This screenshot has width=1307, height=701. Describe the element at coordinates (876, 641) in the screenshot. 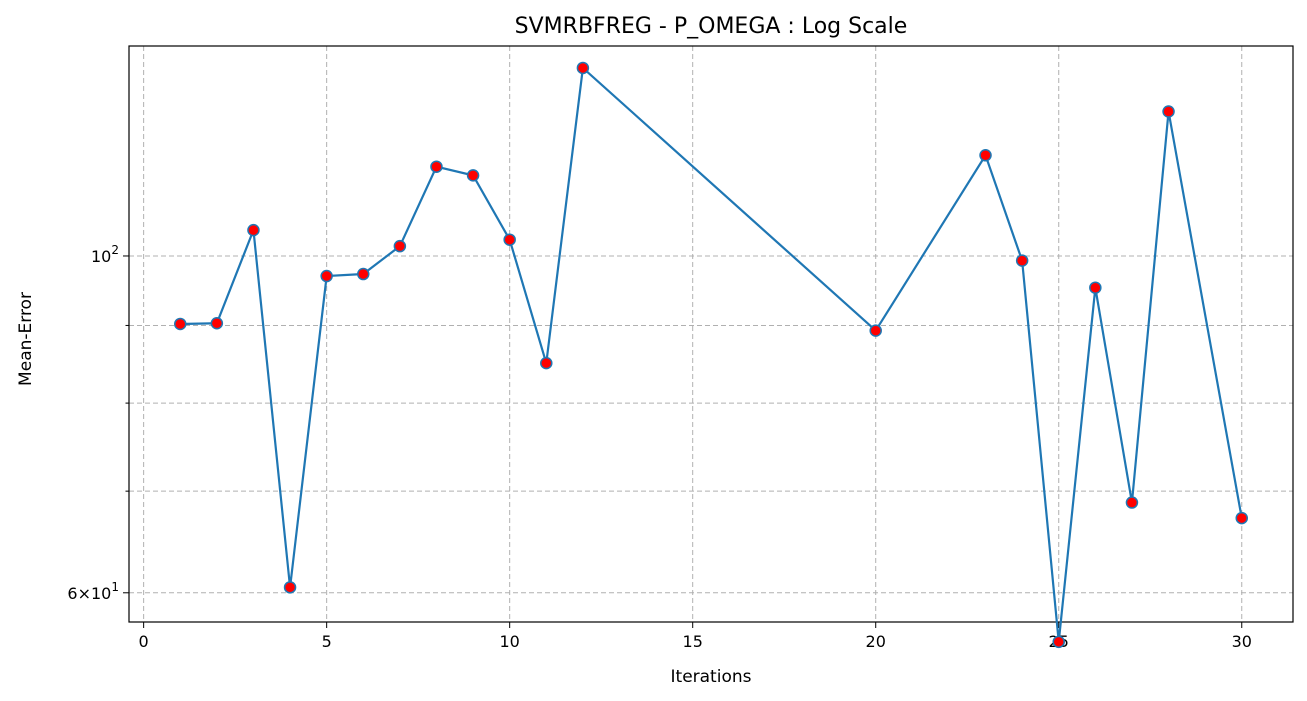

I see `x-tick-label: 20` at that location.